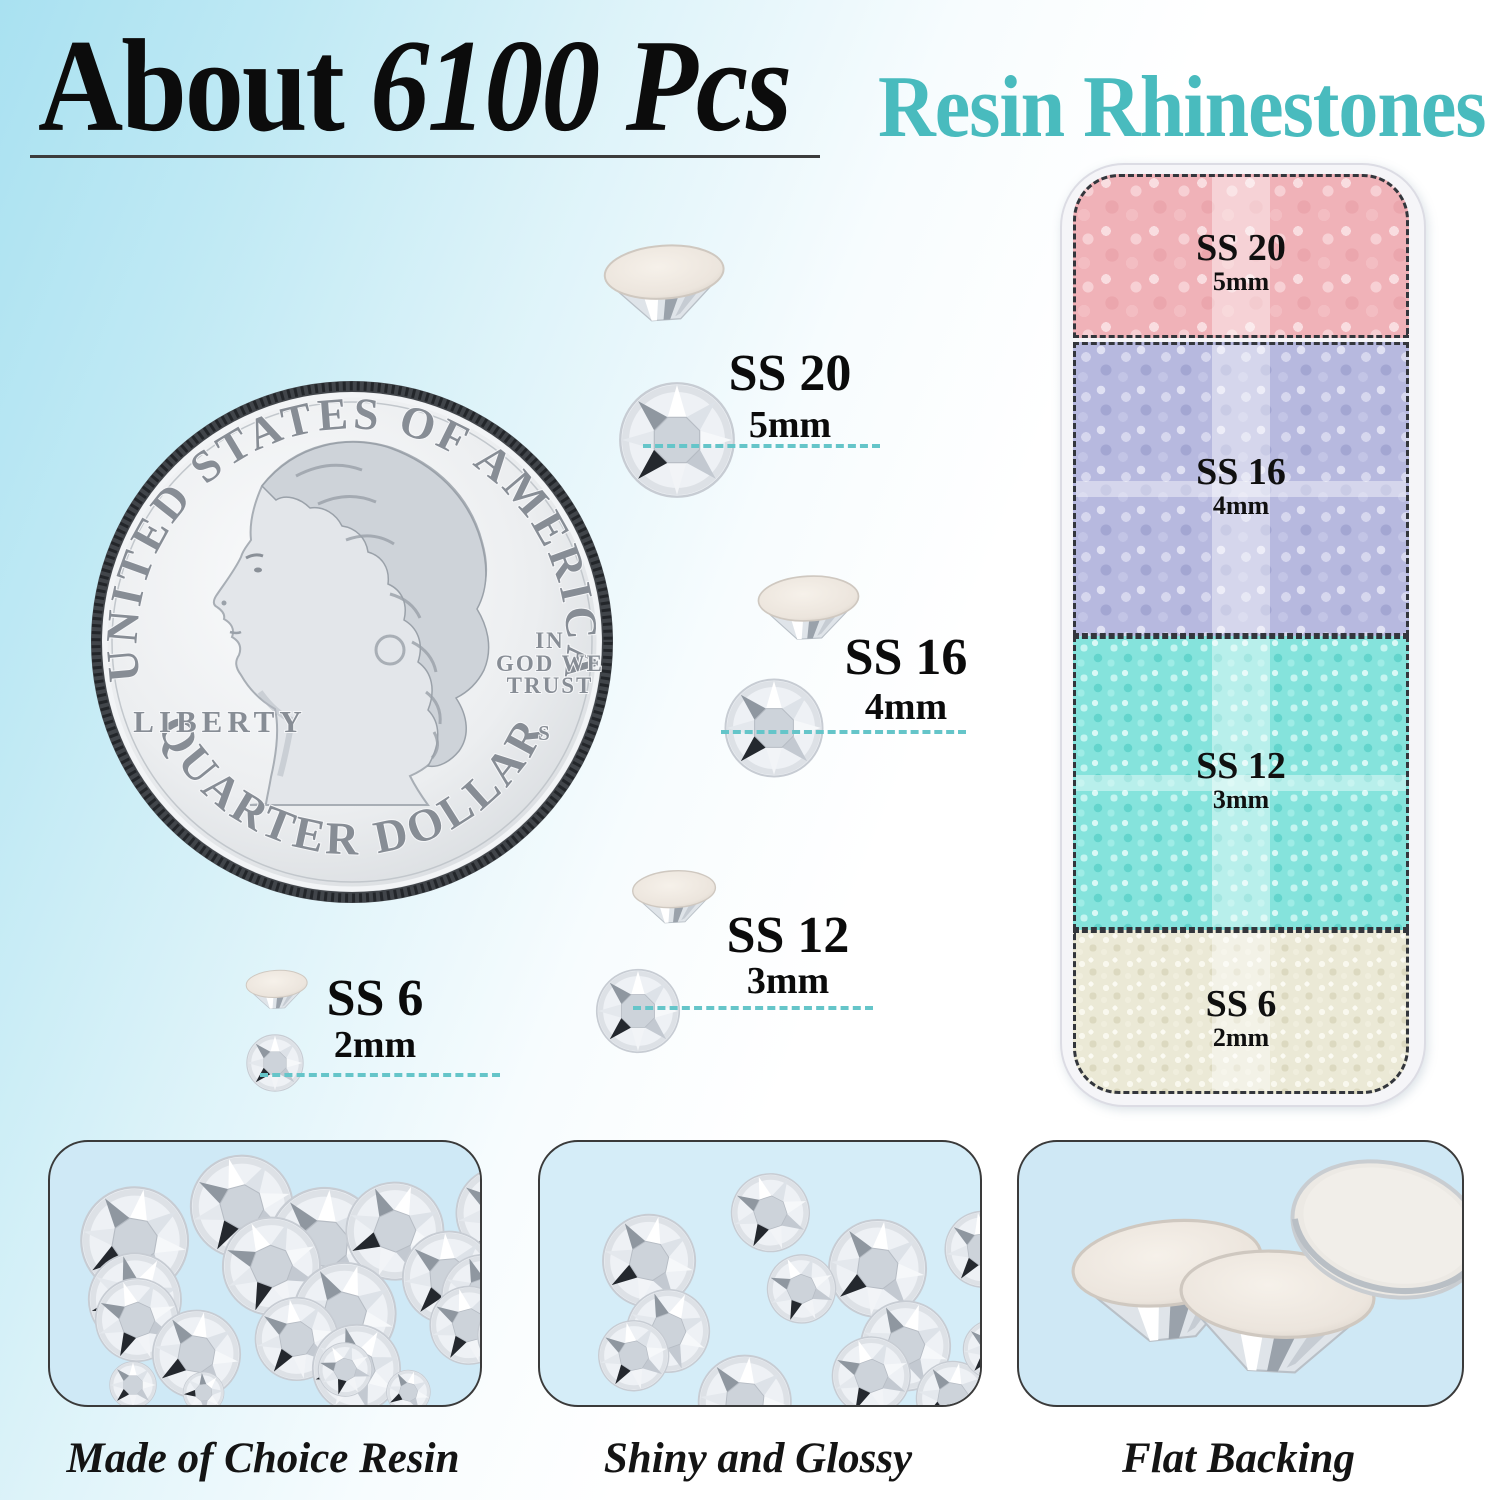 This screenshot has height=1500, width=1500. Describe the element at coordinates (788, 981) in the screenshot. I see `callout-ss12-size: 3mm` at that location.